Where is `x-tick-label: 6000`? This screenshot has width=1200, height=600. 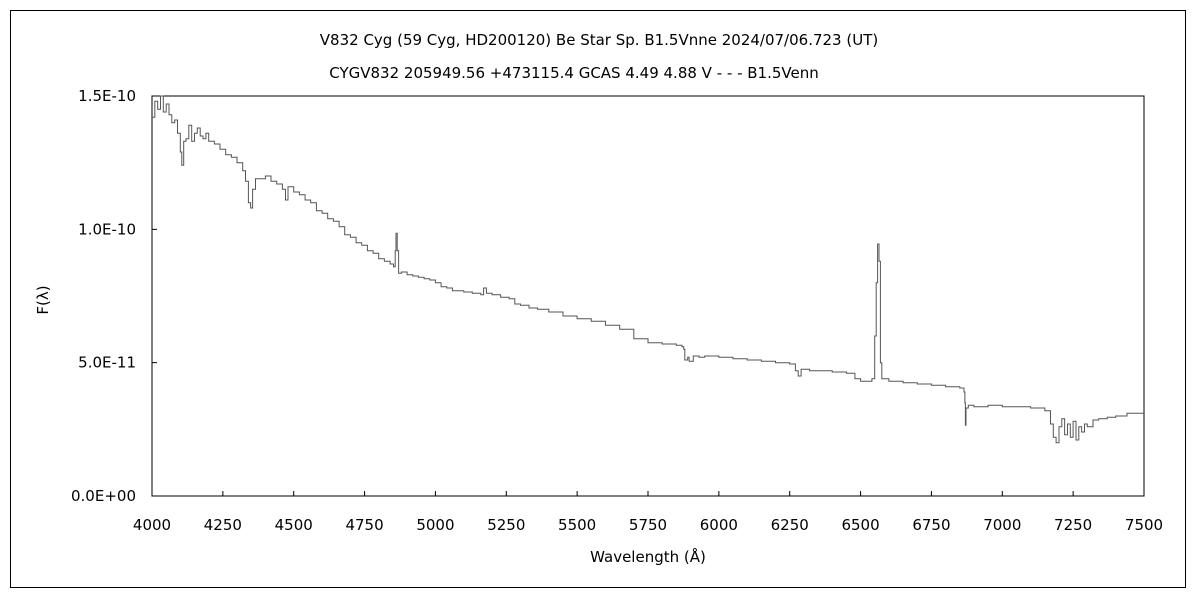 x-tick-label: 6000 is located at coordinates (719, 525).